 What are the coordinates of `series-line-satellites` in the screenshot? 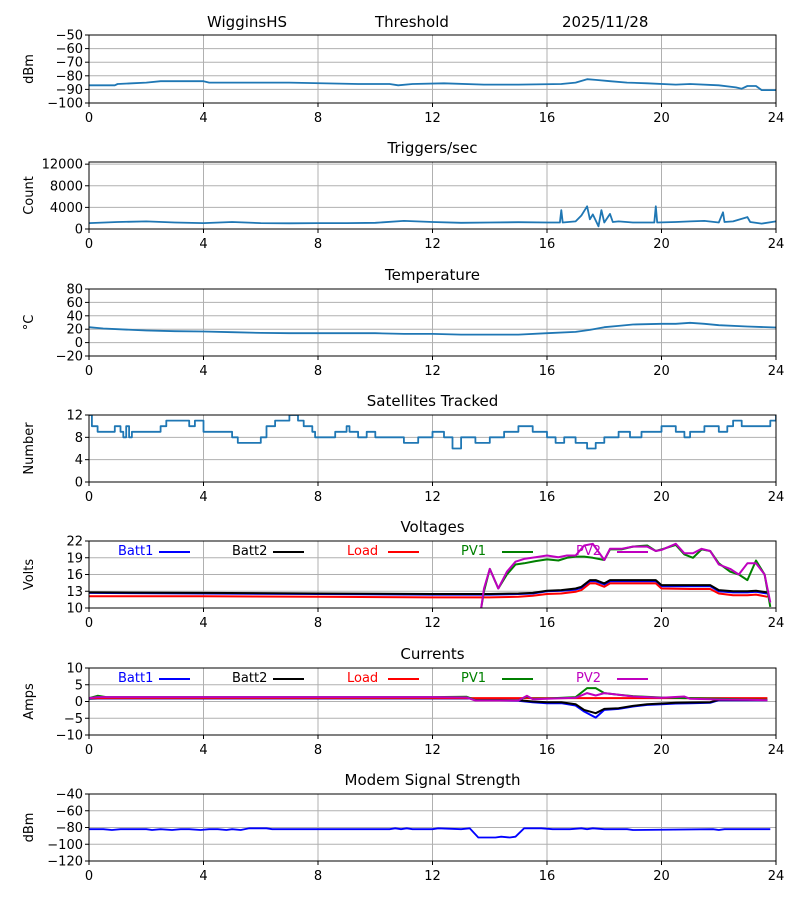 It's located at (432, 432).